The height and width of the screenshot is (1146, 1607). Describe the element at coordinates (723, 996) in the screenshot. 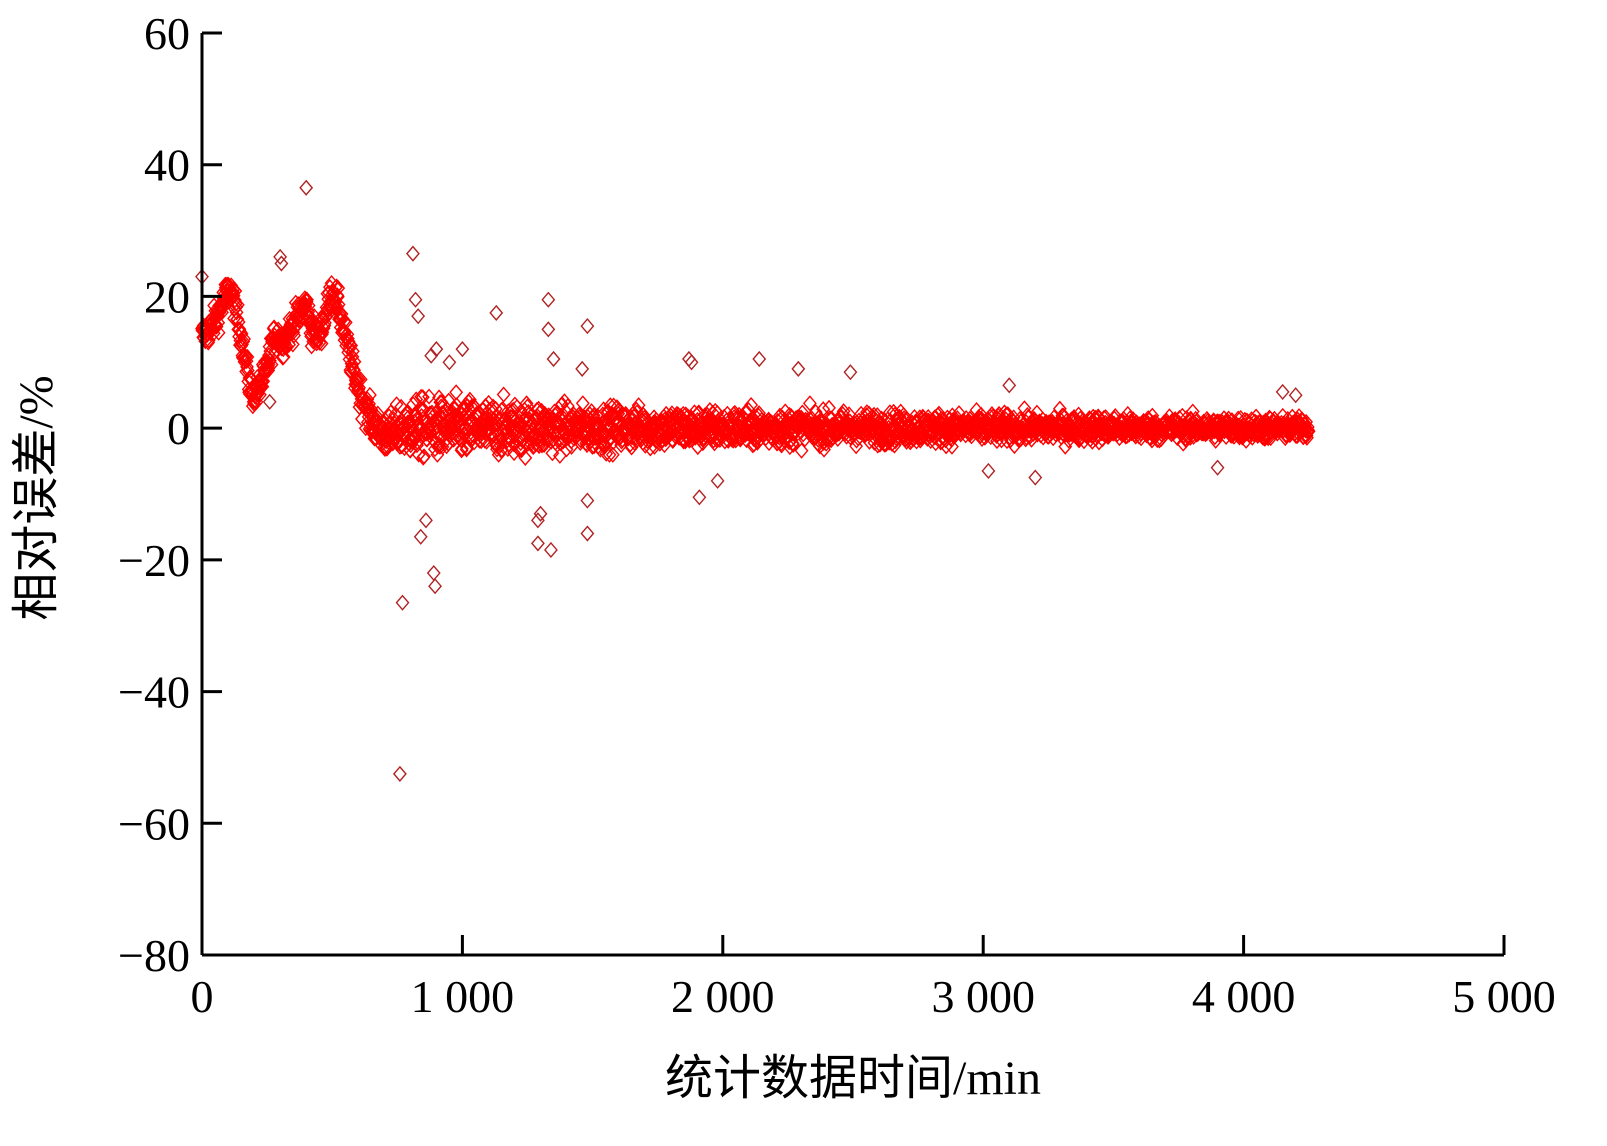

I see `x-tick-label: 2 000` at that location.